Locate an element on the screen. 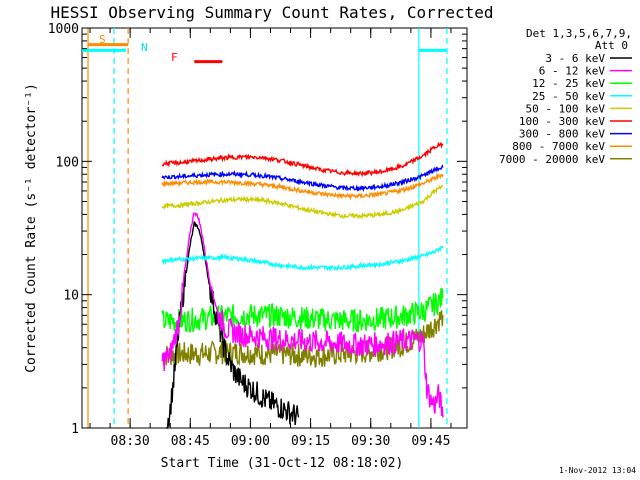  x-axis-title: Start Time (31-Oct-12 08:18:02) is located at coordinates (282, 463).